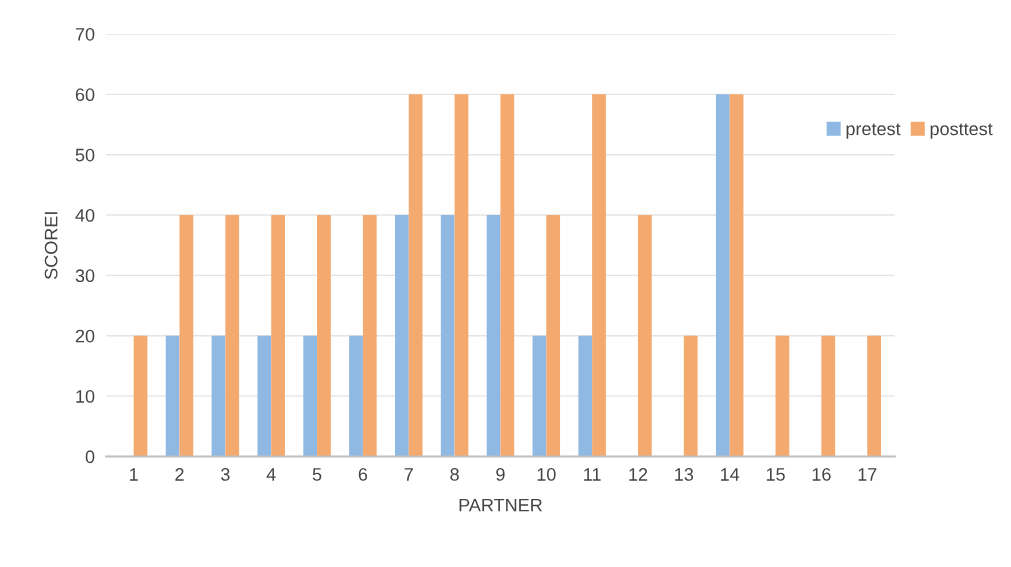 The width and height of the screenshot is (1011, 567). Describe the element at coordinates (85, 34) in the screenshot. I see `y-tick-label: 70` at that location.